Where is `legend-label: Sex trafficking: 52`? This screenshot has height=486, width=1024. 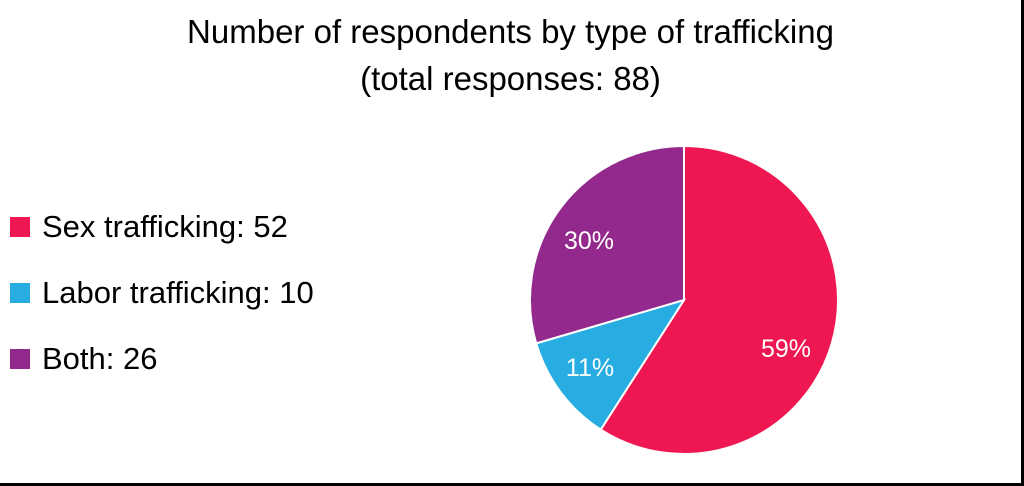
legend-label: Sex trafficking: 52 is located at coordinates (165, 226).